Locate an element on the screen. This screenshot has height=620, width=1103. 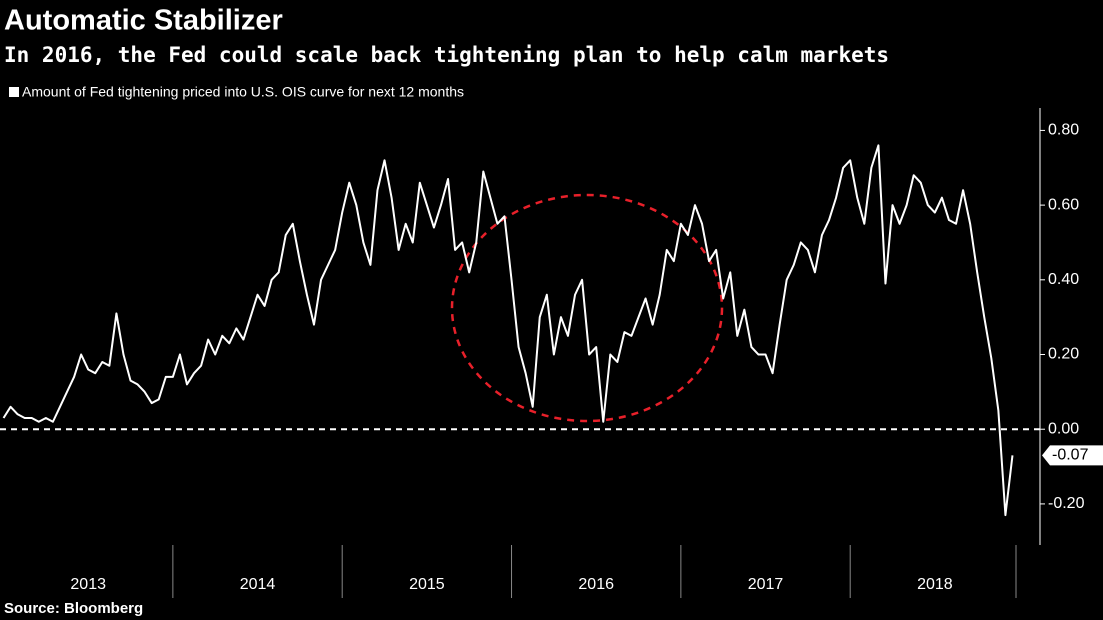
last-value-label: -0.07 is located at coordinates (1070, 455).